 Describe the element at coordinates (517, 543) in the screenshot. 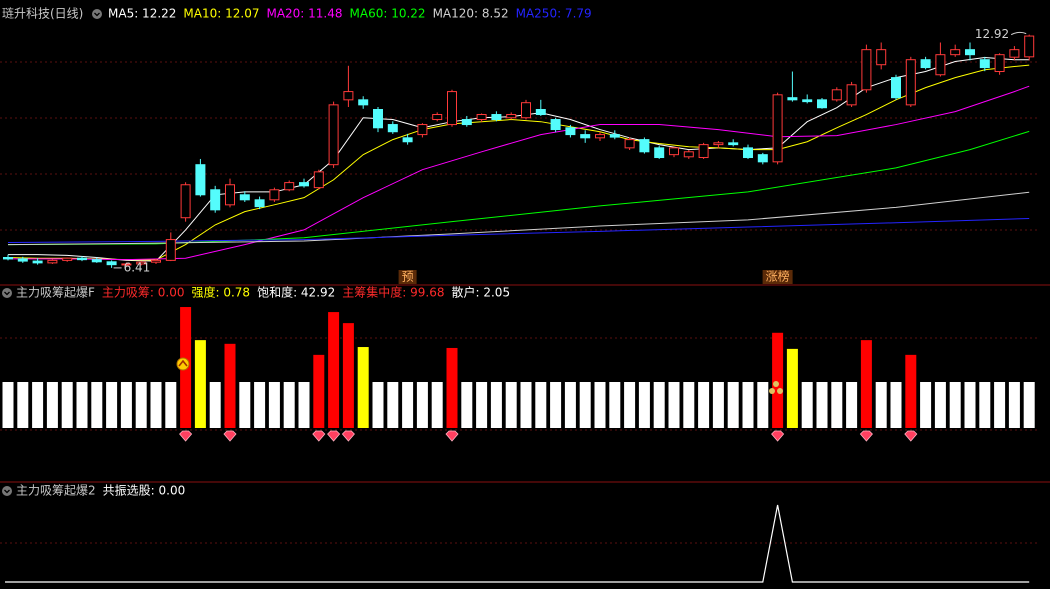

I see `line` at that location.